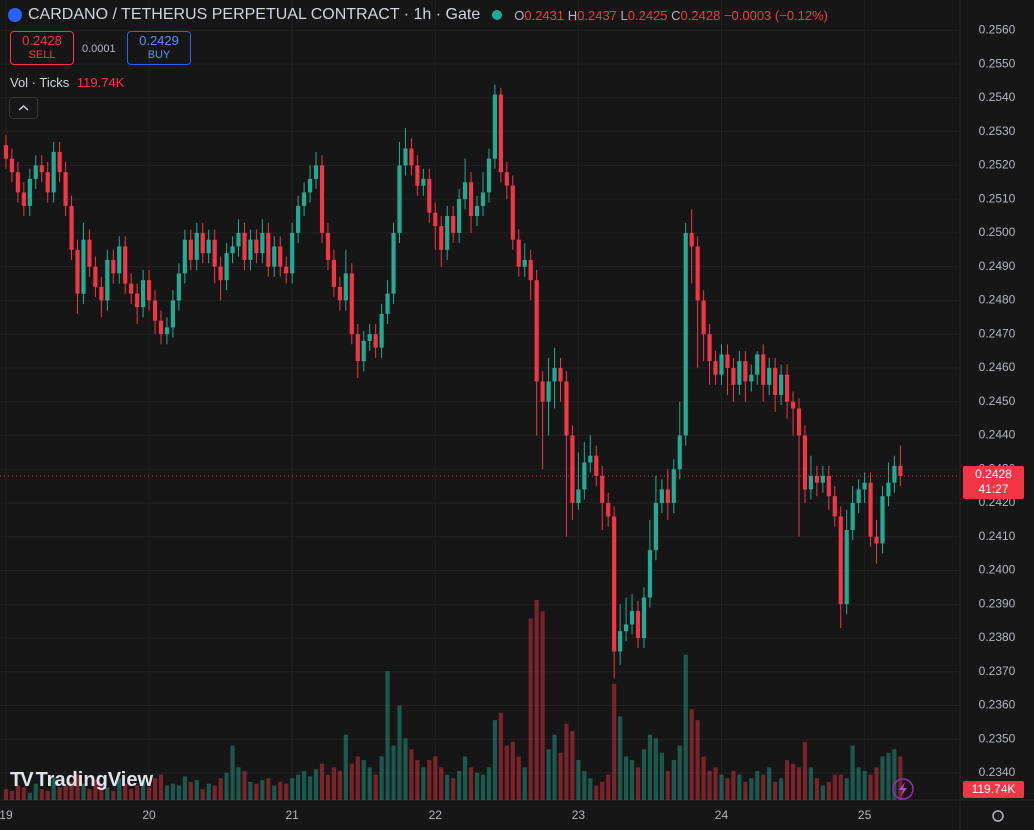 The height and width of the screenshot is (830, 1034). I want to click on volume-title: Vol · Ticks, so click(40, 82).